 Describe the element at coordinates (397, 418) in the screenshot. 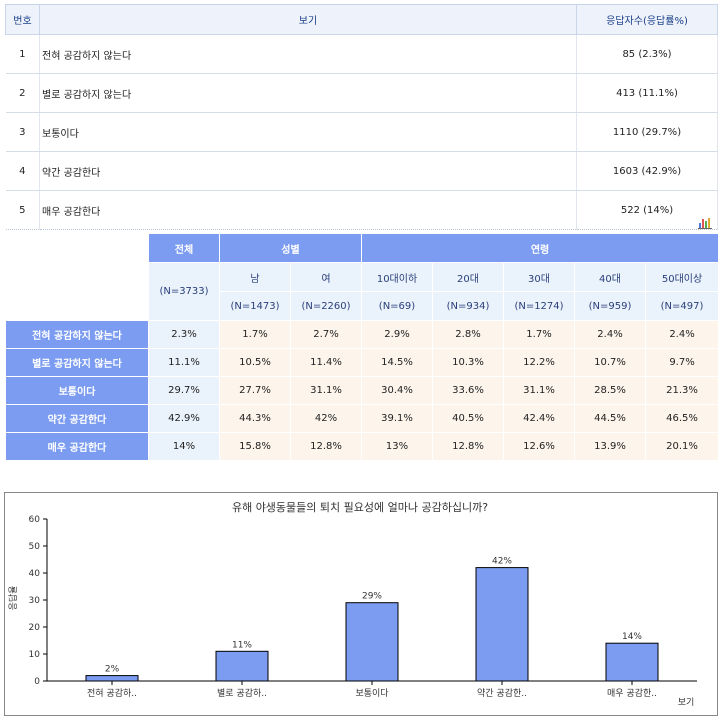

I see `row-value: 39.1%` at that location.